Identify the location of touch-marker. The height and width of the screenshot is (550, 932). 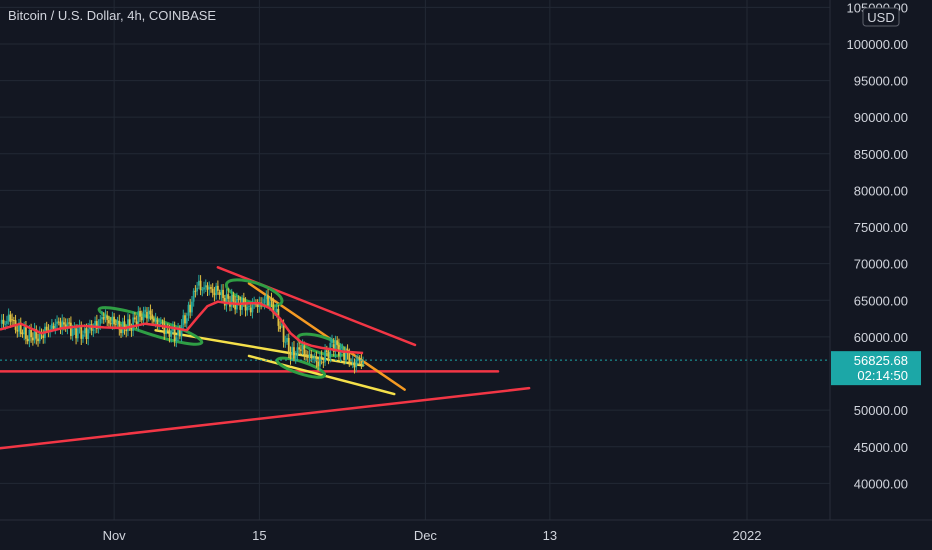
(301, 367).